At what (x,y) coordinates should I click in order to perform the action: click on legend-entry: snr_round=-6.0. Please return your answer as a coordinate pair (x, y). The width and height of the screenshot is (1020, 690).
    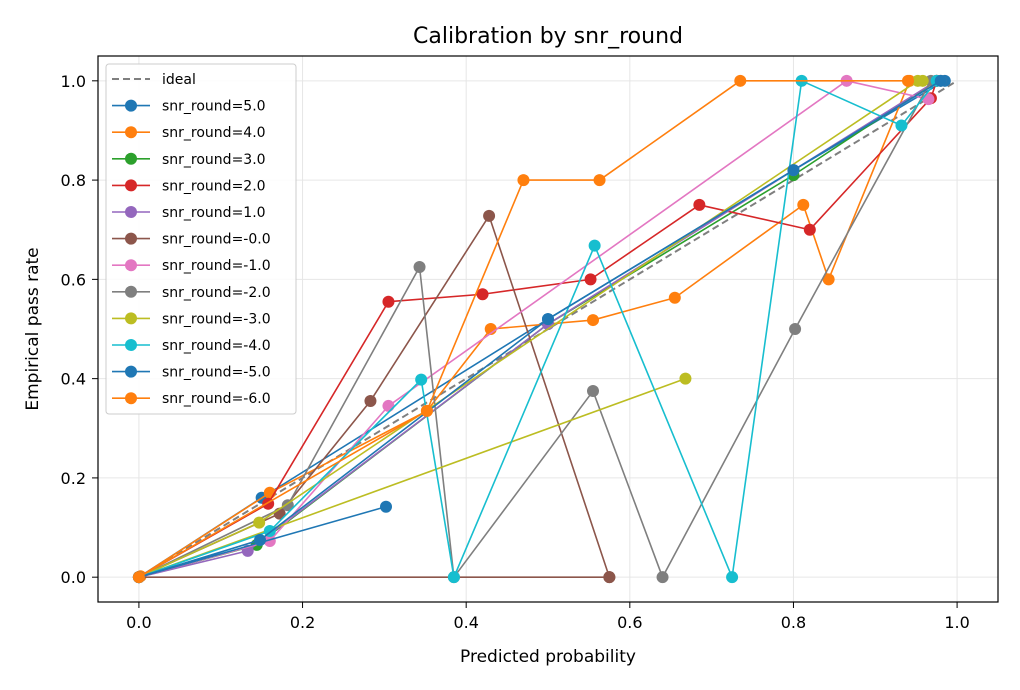
    Looking at the image, I should click on (191, 399).